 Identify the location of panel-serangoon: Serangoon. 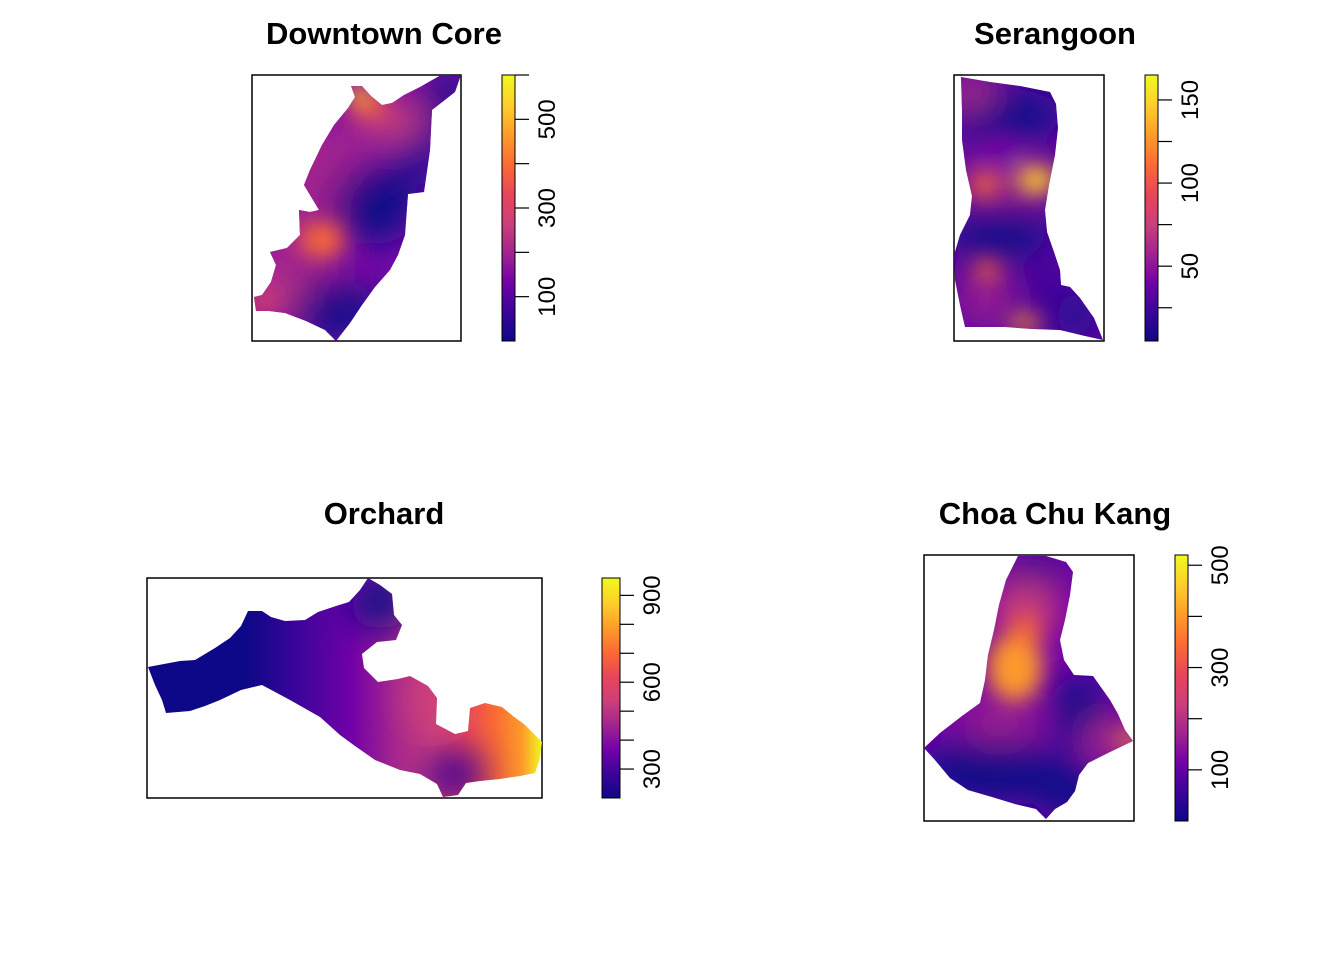
(1078, 179).